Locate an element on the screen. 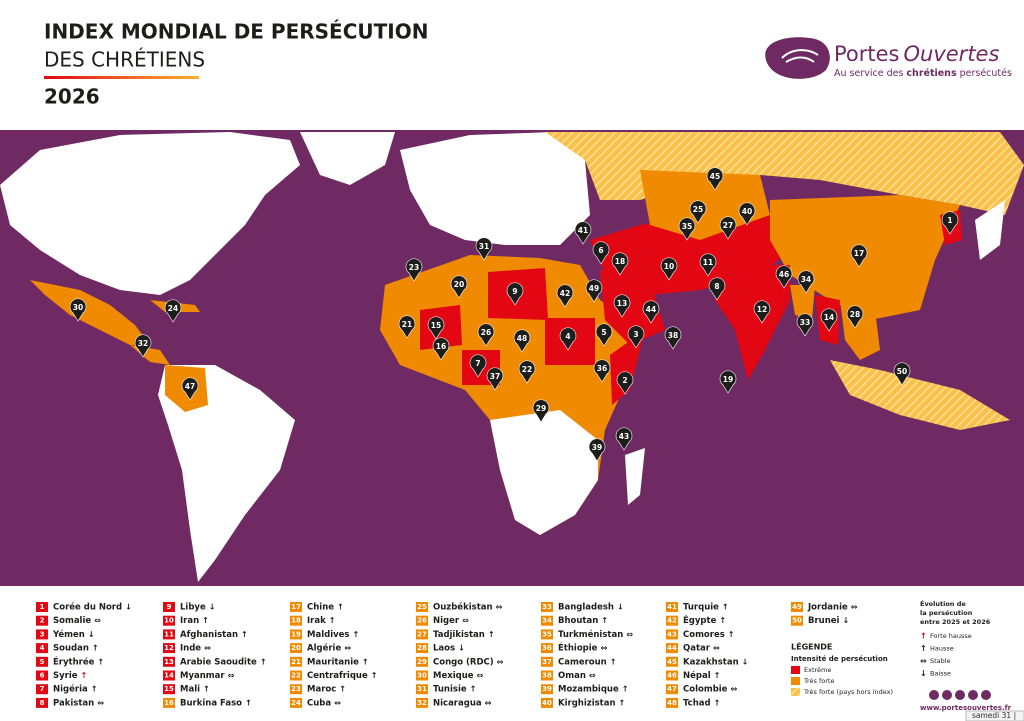  map-pin: 15 is located at coordinates (436, 328).